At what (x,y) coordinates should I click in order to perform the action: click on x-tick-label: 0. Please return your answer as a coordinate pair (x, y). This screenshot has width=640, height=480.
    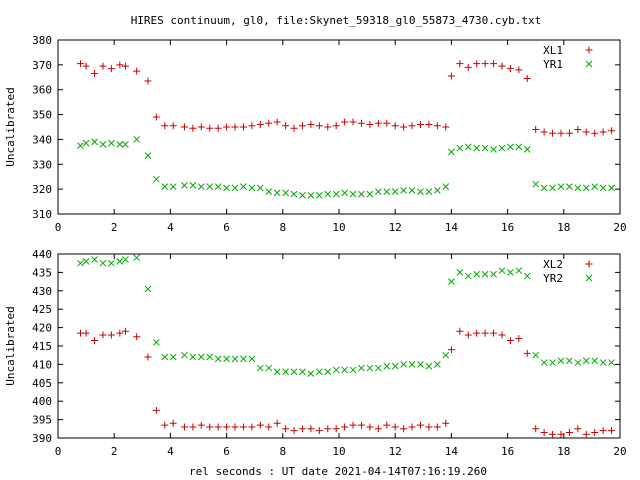
    Looking at the image, I should click on (58, 227).